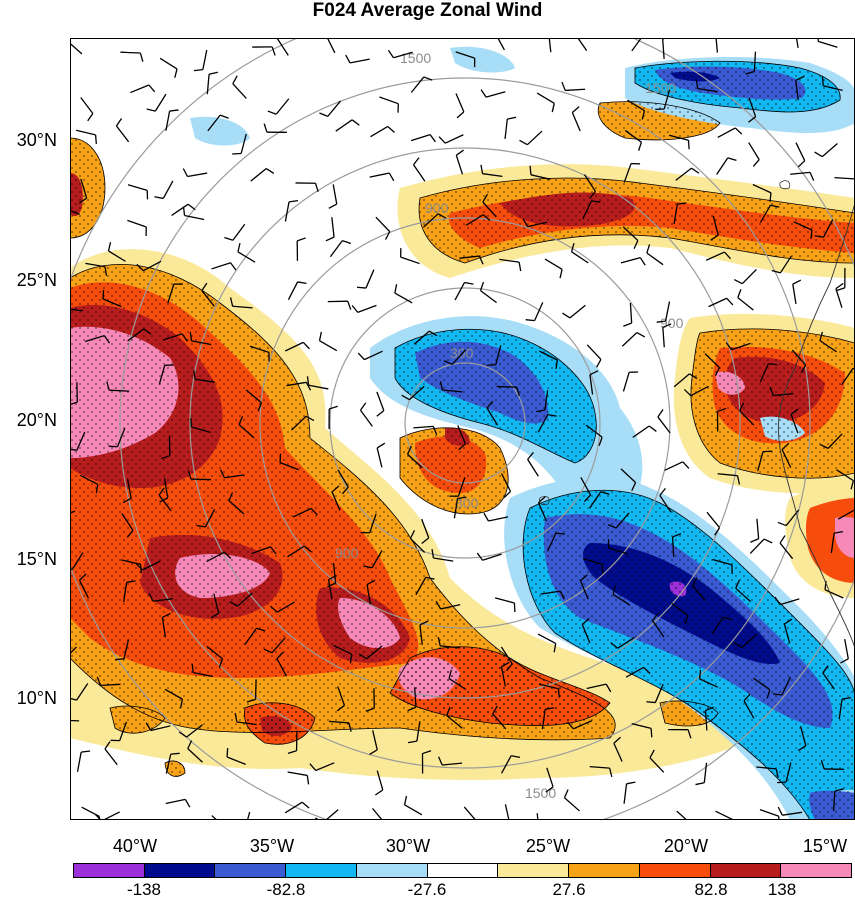  What do you see at coordinates (785, 185) in the screenshot?
I see `island` at bounding box center [785, 185].